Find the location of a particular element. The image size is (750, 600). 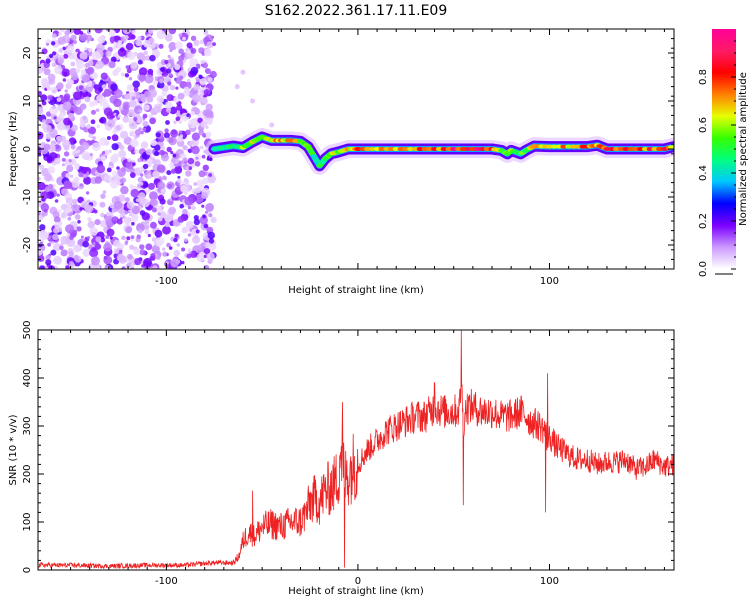

spectrogram-y-axis-label: Frequency (Hz) is located at coordinates (13, 149).